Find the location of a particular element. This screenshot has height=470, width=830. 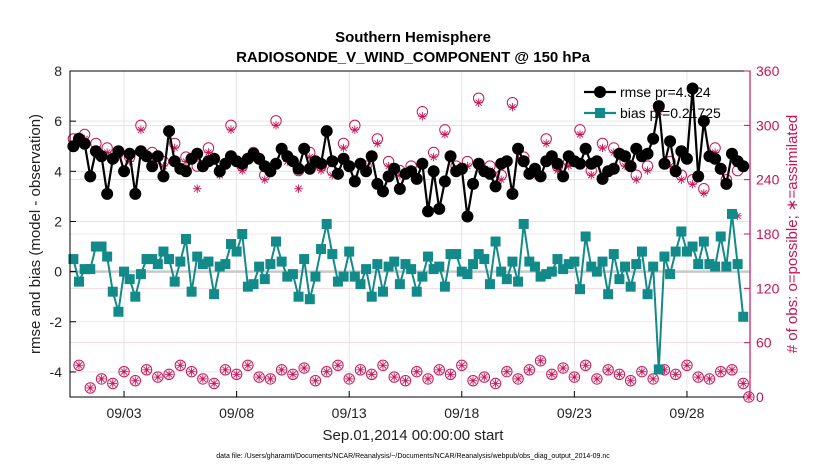

x-axis-label: Sep.01,2014 00:00:00 start is located at coordinates (414, 435).